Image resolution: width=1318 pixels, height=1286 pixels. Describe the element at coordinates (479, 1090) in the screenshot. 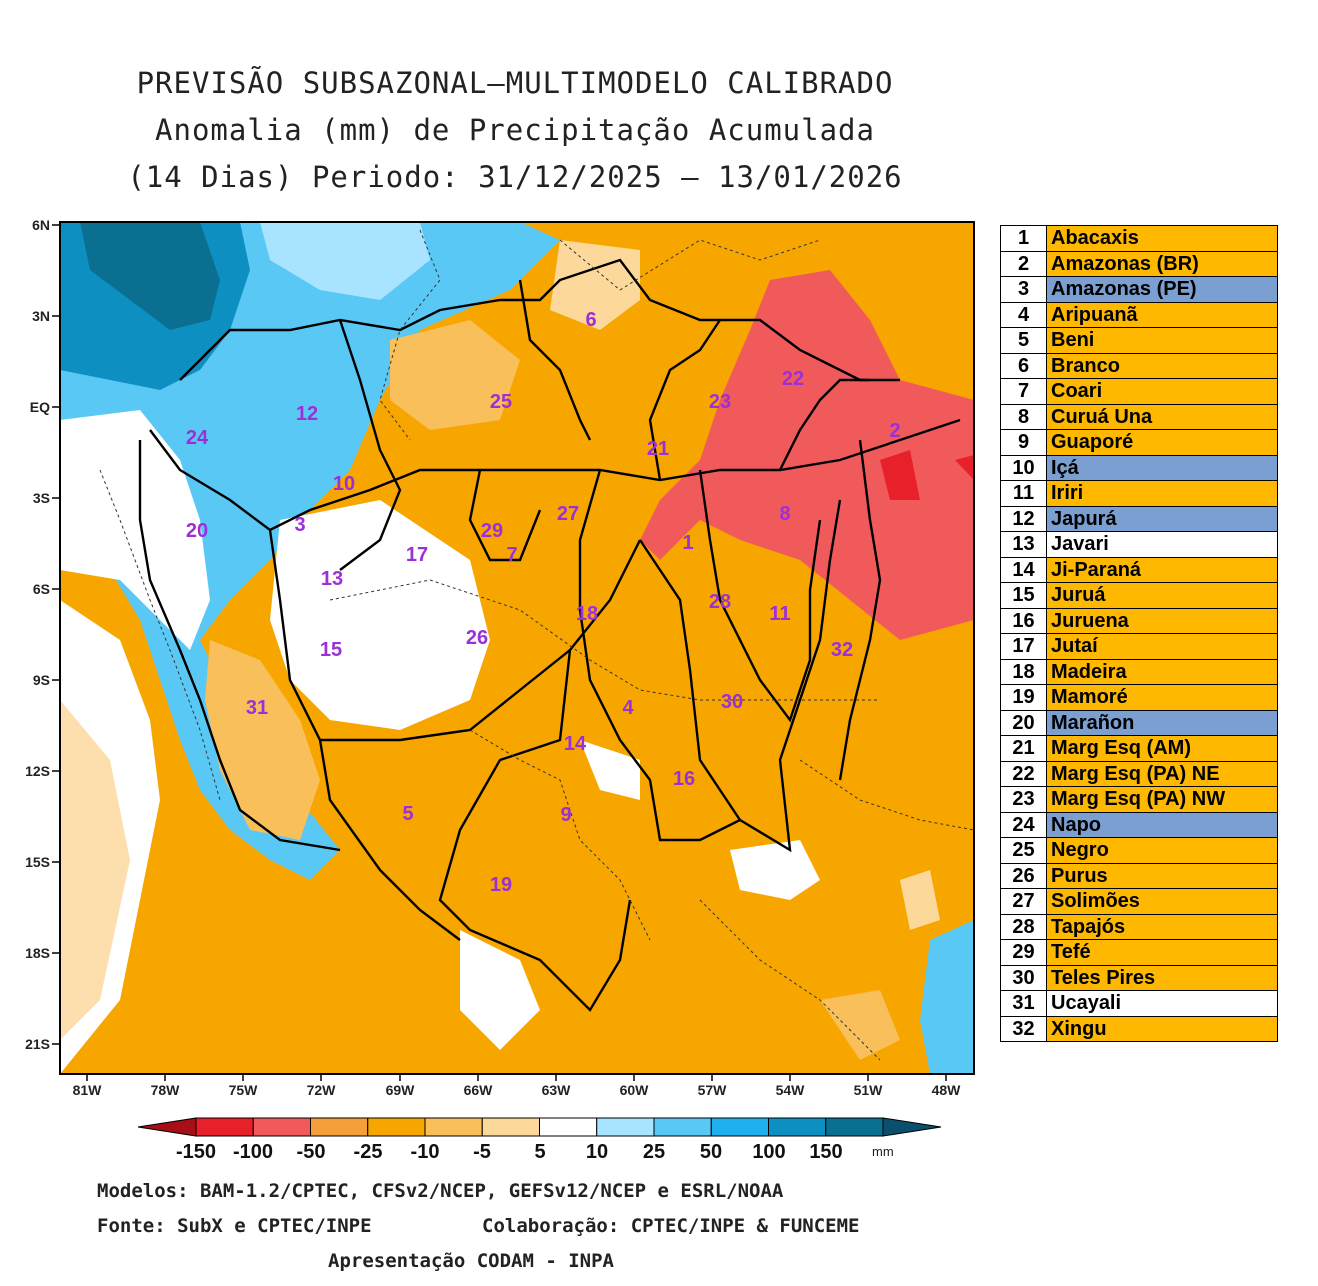

I see `lon-label: 66W` at that location.